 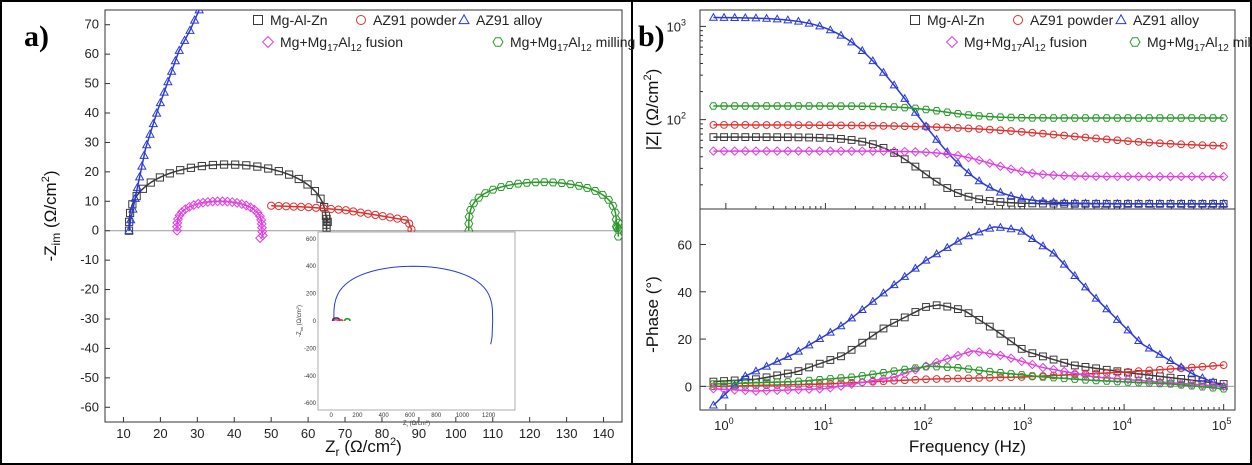 What do you see at coordinates (436, 416) in the screenshot?
I see `inset-x-tick-label: 800` at bounding box center [436, 416].